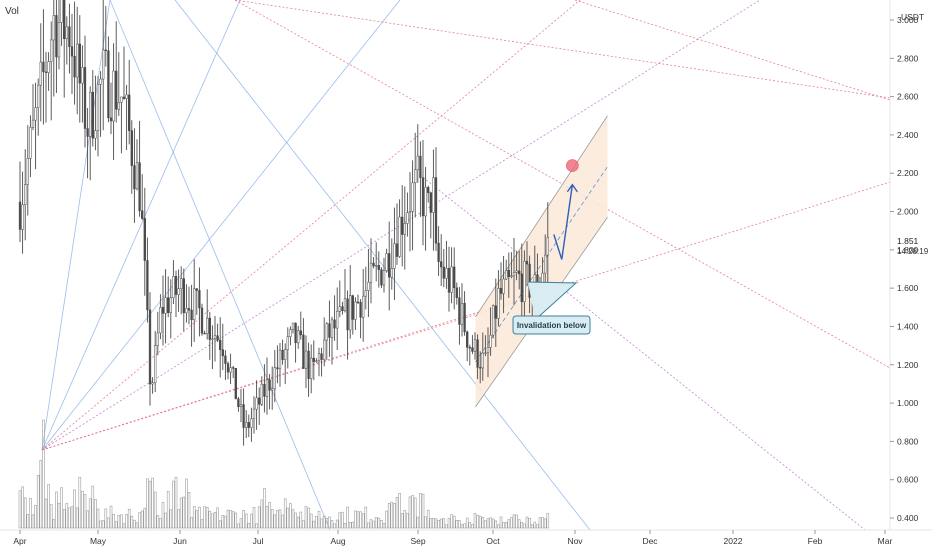  What do you see at coordinates (452, 538) in the screenshot?
I see `time-scale: Apr May Jun Jul Aug Sep Oct Nov Dec 2022 Feb Mar` at bounding box center [452, 538].